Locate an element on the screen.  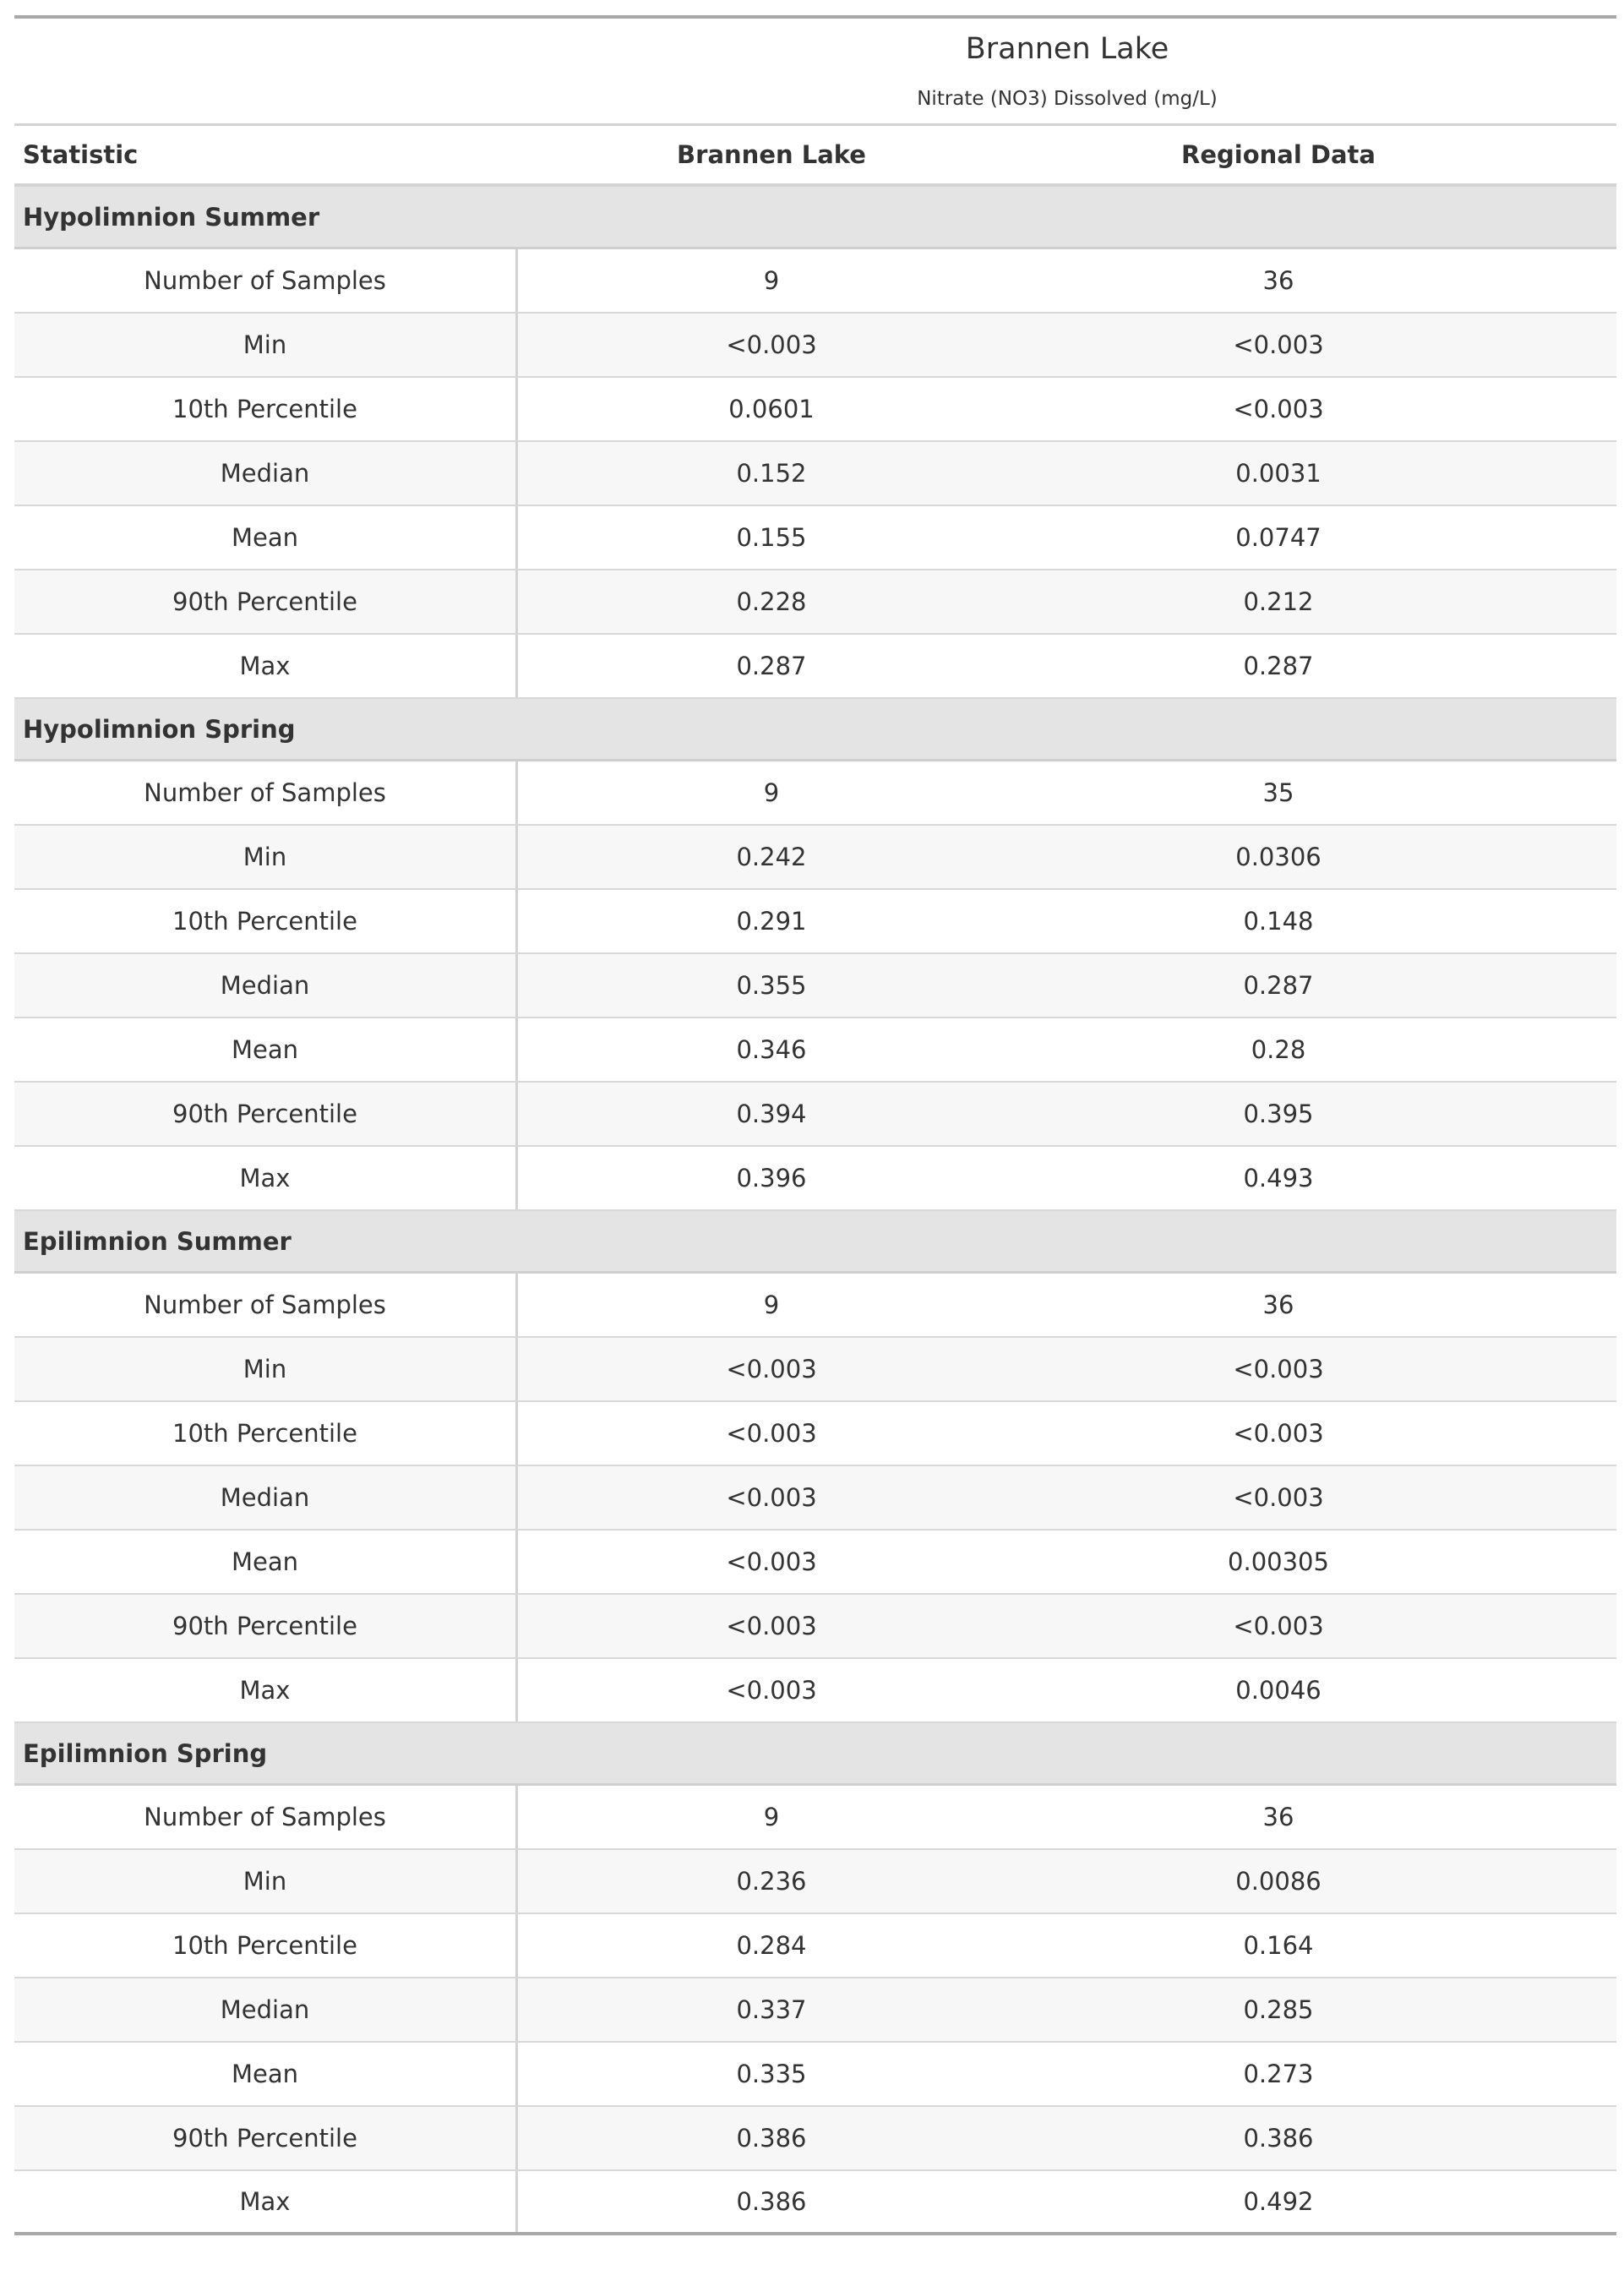
header-regional-data: Regional Data is located at coordinates (1278, 154).